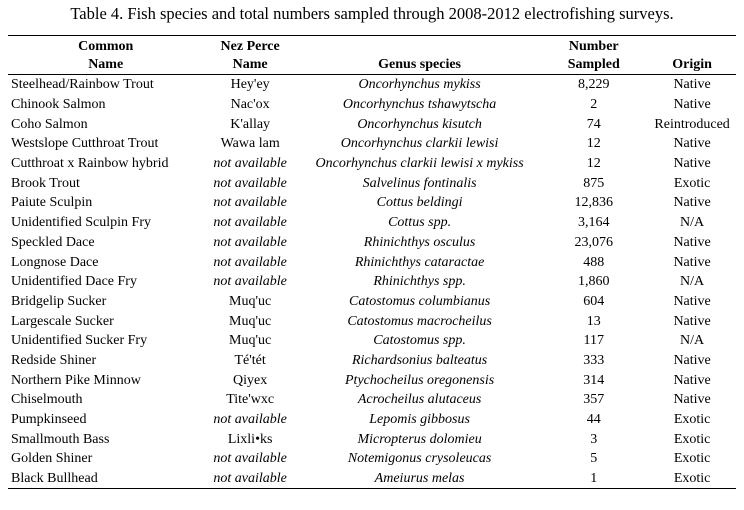 Image resolution: width=744 pixels, height=510 pixels. Describe the element at coordinates (58, 105) in the screenshot. I see `common-name-cell: Chinook Salmon` at that location.